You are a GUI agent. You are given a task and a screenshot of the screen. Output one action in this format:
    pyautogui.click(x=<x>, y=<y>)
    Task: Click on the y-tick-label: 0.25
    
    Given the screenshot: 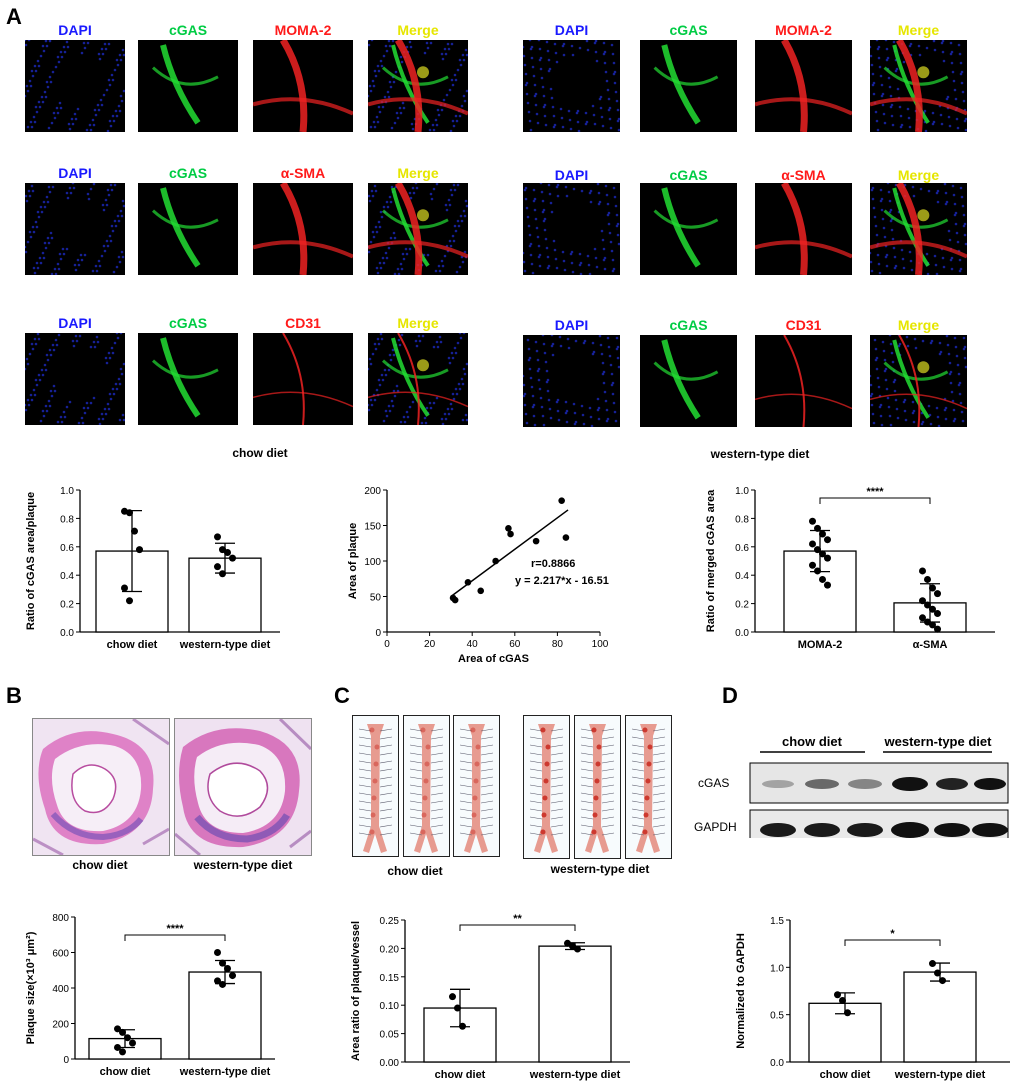 What is the action you would take?
    pyautogui.click(x=390, y=921)
    